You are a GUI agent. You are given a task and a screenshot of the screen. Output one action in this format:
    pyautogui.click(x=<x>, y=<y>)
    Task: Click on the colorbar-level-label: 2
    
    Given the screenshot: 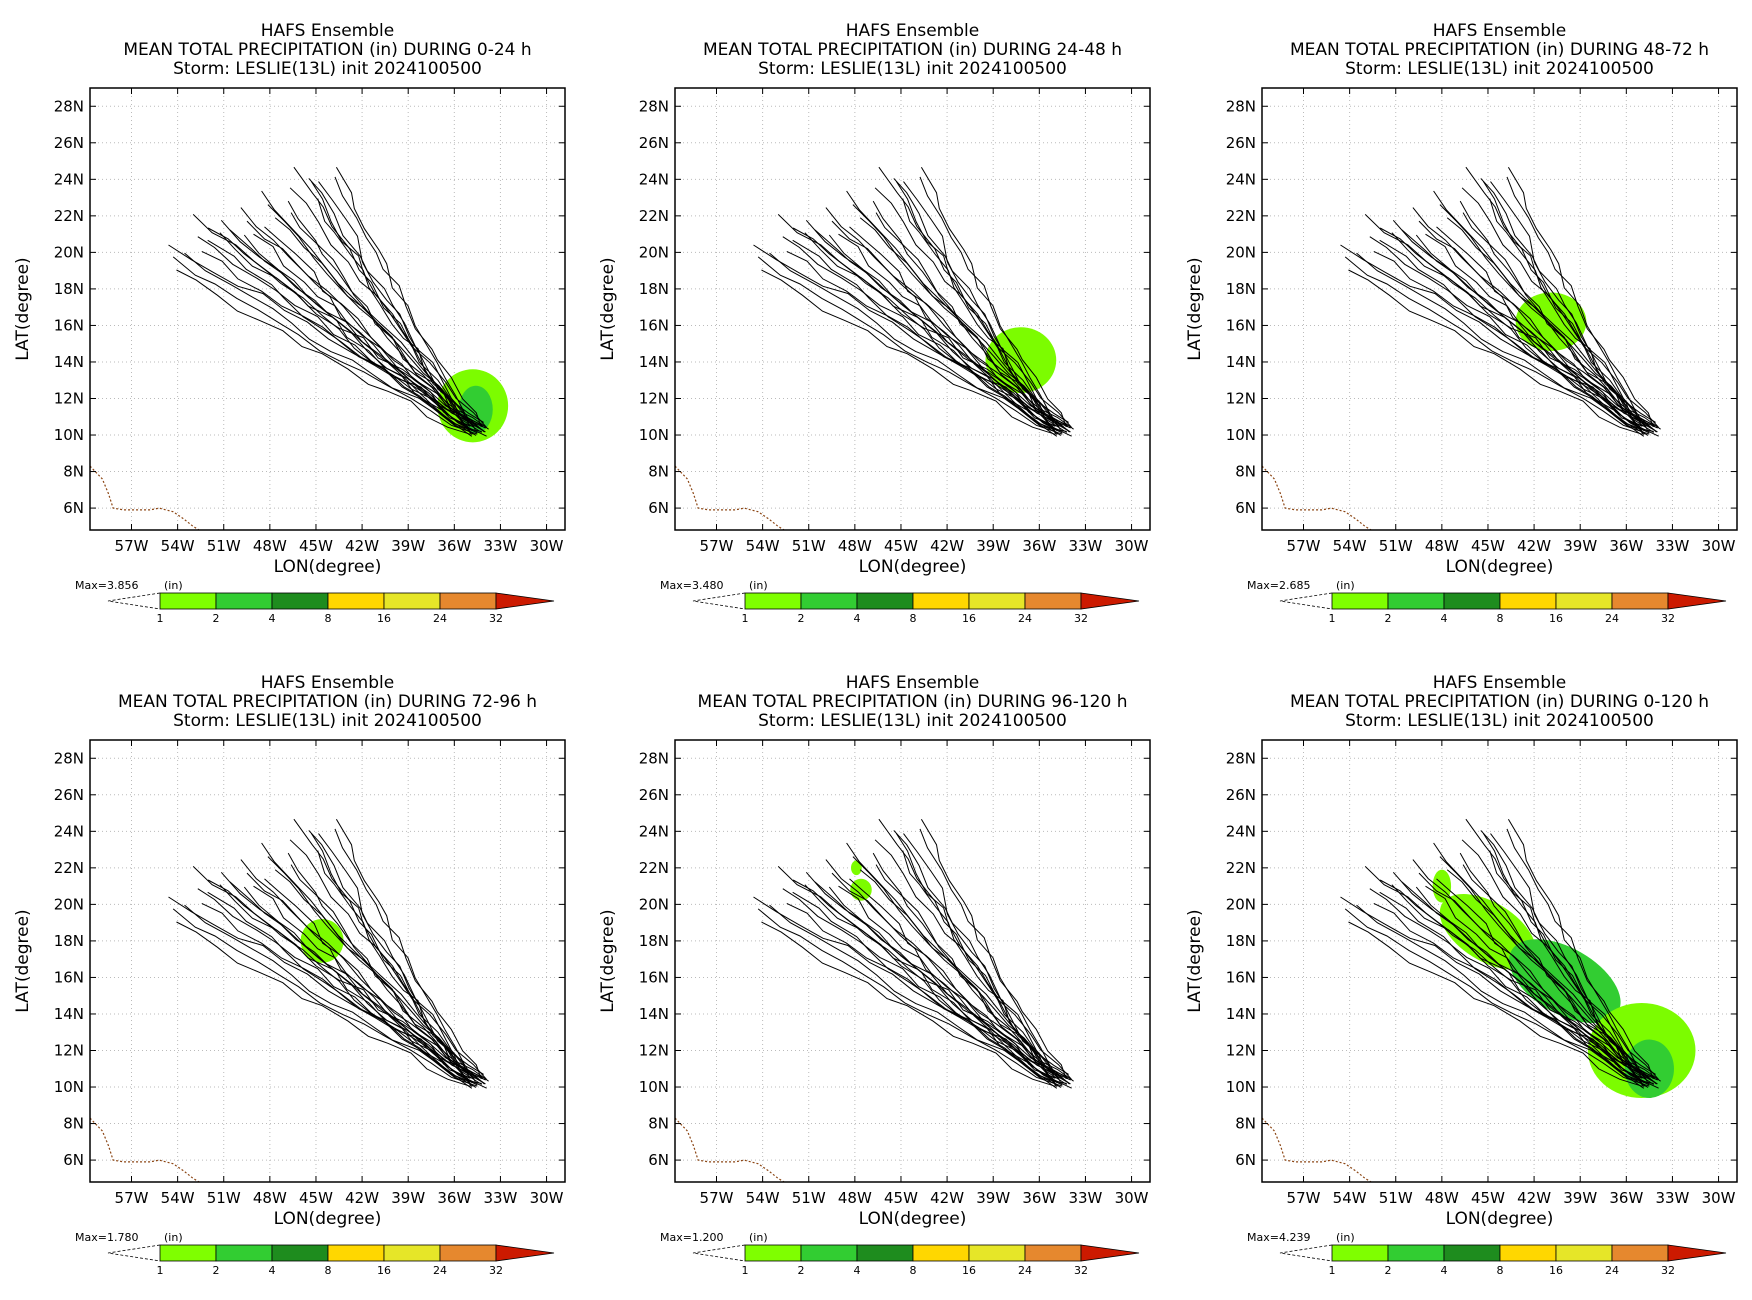 What is the action you would take?
    pyautogui.click(x=1388, y=1270)
    